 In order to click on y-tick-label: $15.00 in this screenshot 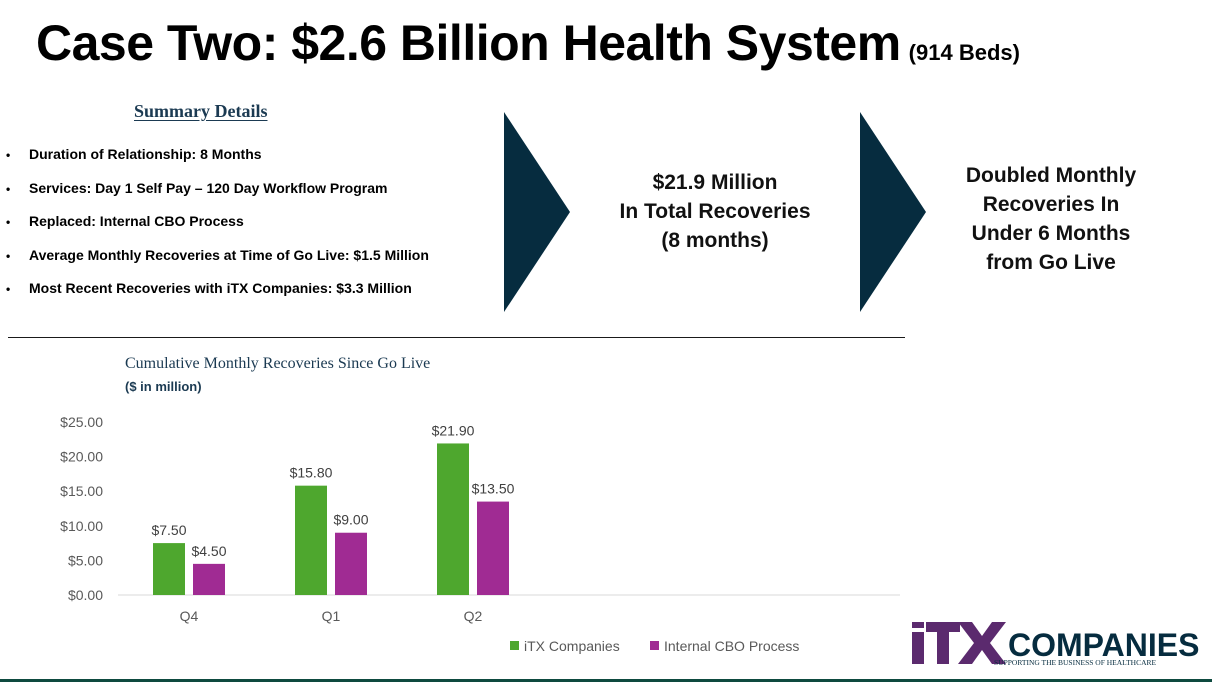, I will do `click(81, 491)`.